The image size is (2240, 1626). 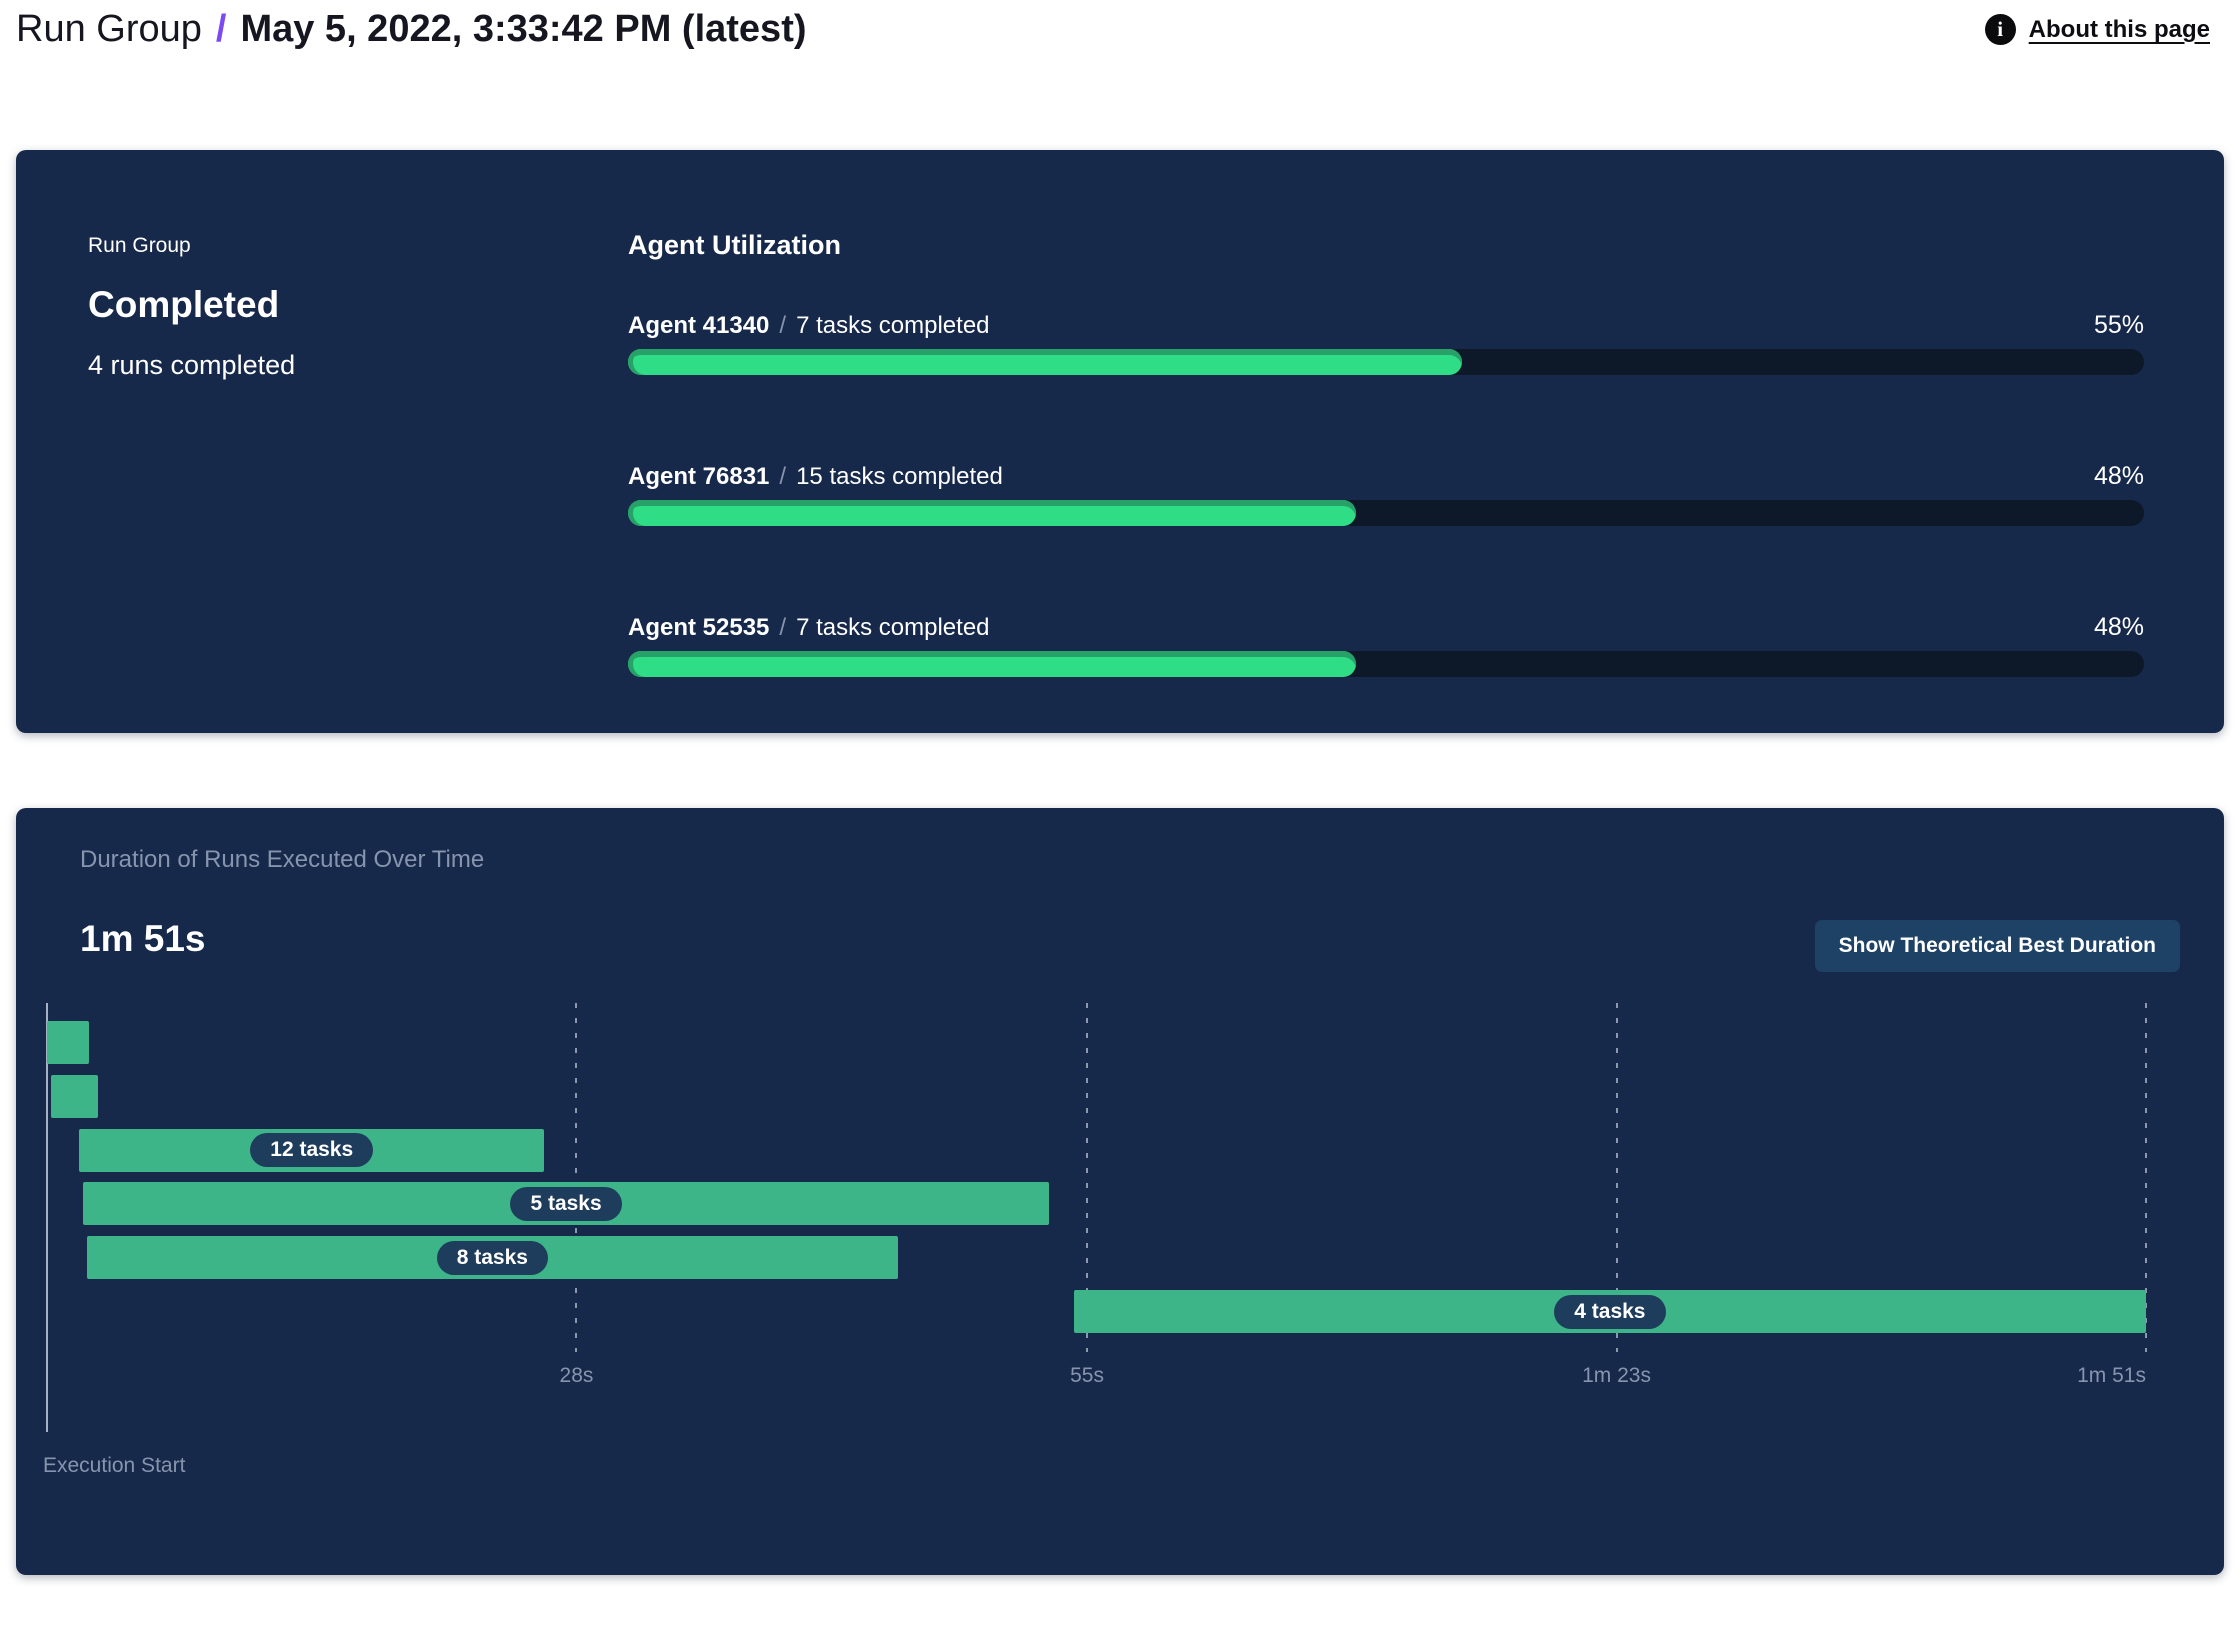 I want to click on time-tick-label: 1m 51s, so click(x=2111, y=1375).